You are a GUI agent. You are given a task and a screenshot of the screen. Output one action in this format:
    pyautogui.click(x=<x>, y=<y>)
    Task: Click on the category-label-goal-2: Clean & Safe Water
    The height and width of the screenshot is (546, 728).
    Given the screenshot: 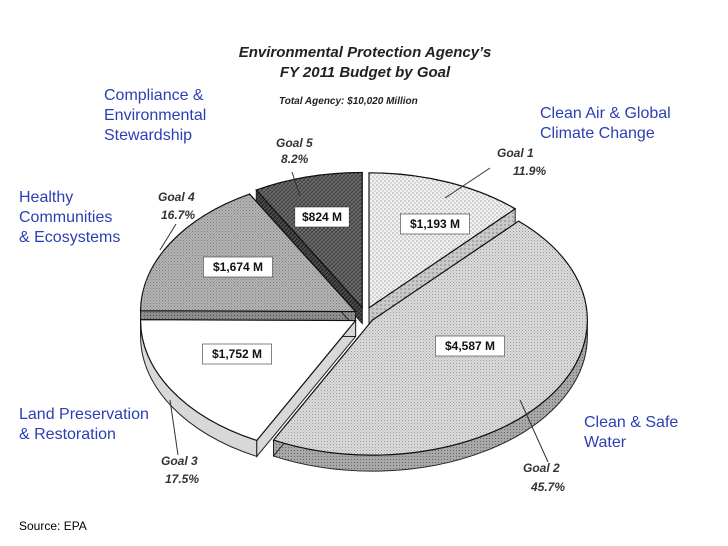 What is the action you would take?
    pyautogui.click(x=631, y=432)
    